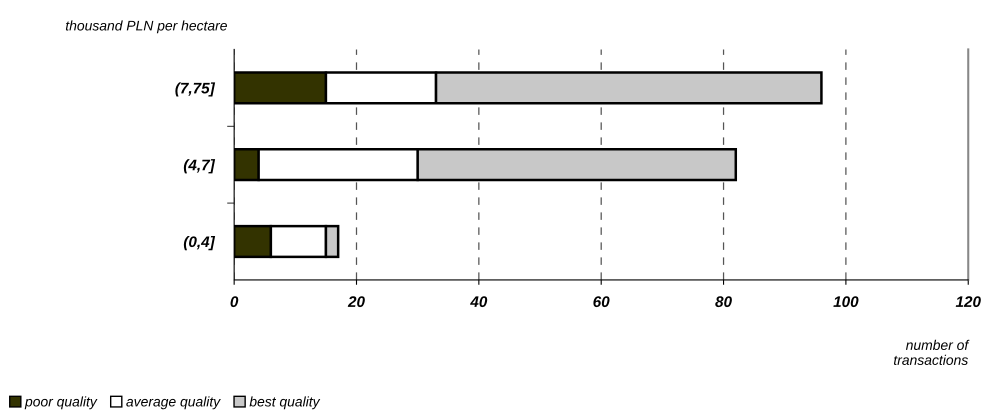  Describe the element at coordinates (195, 89) in the screenshot. I see `y-tick-label: (7,75]` at that location.